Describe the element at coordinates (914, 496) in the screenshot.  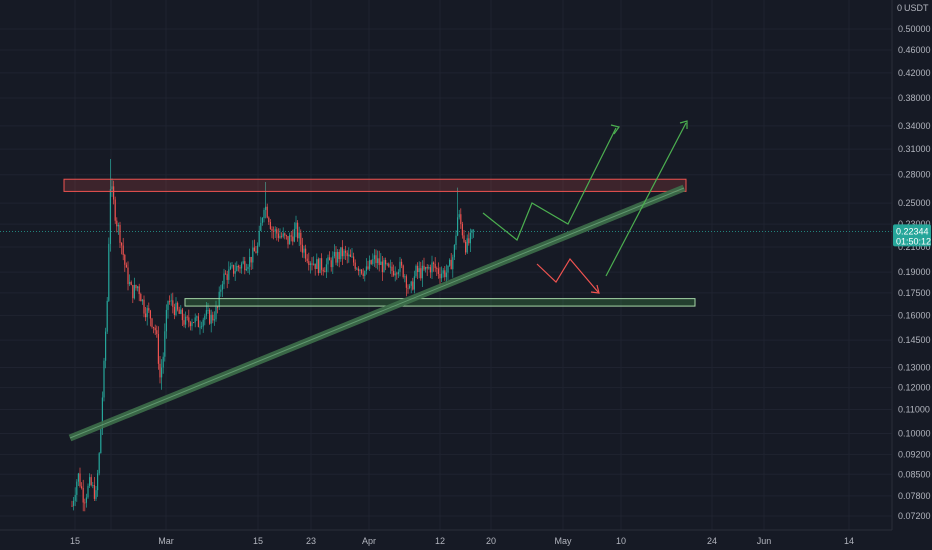
I see `price-tick-label: 0.07800` at that location.